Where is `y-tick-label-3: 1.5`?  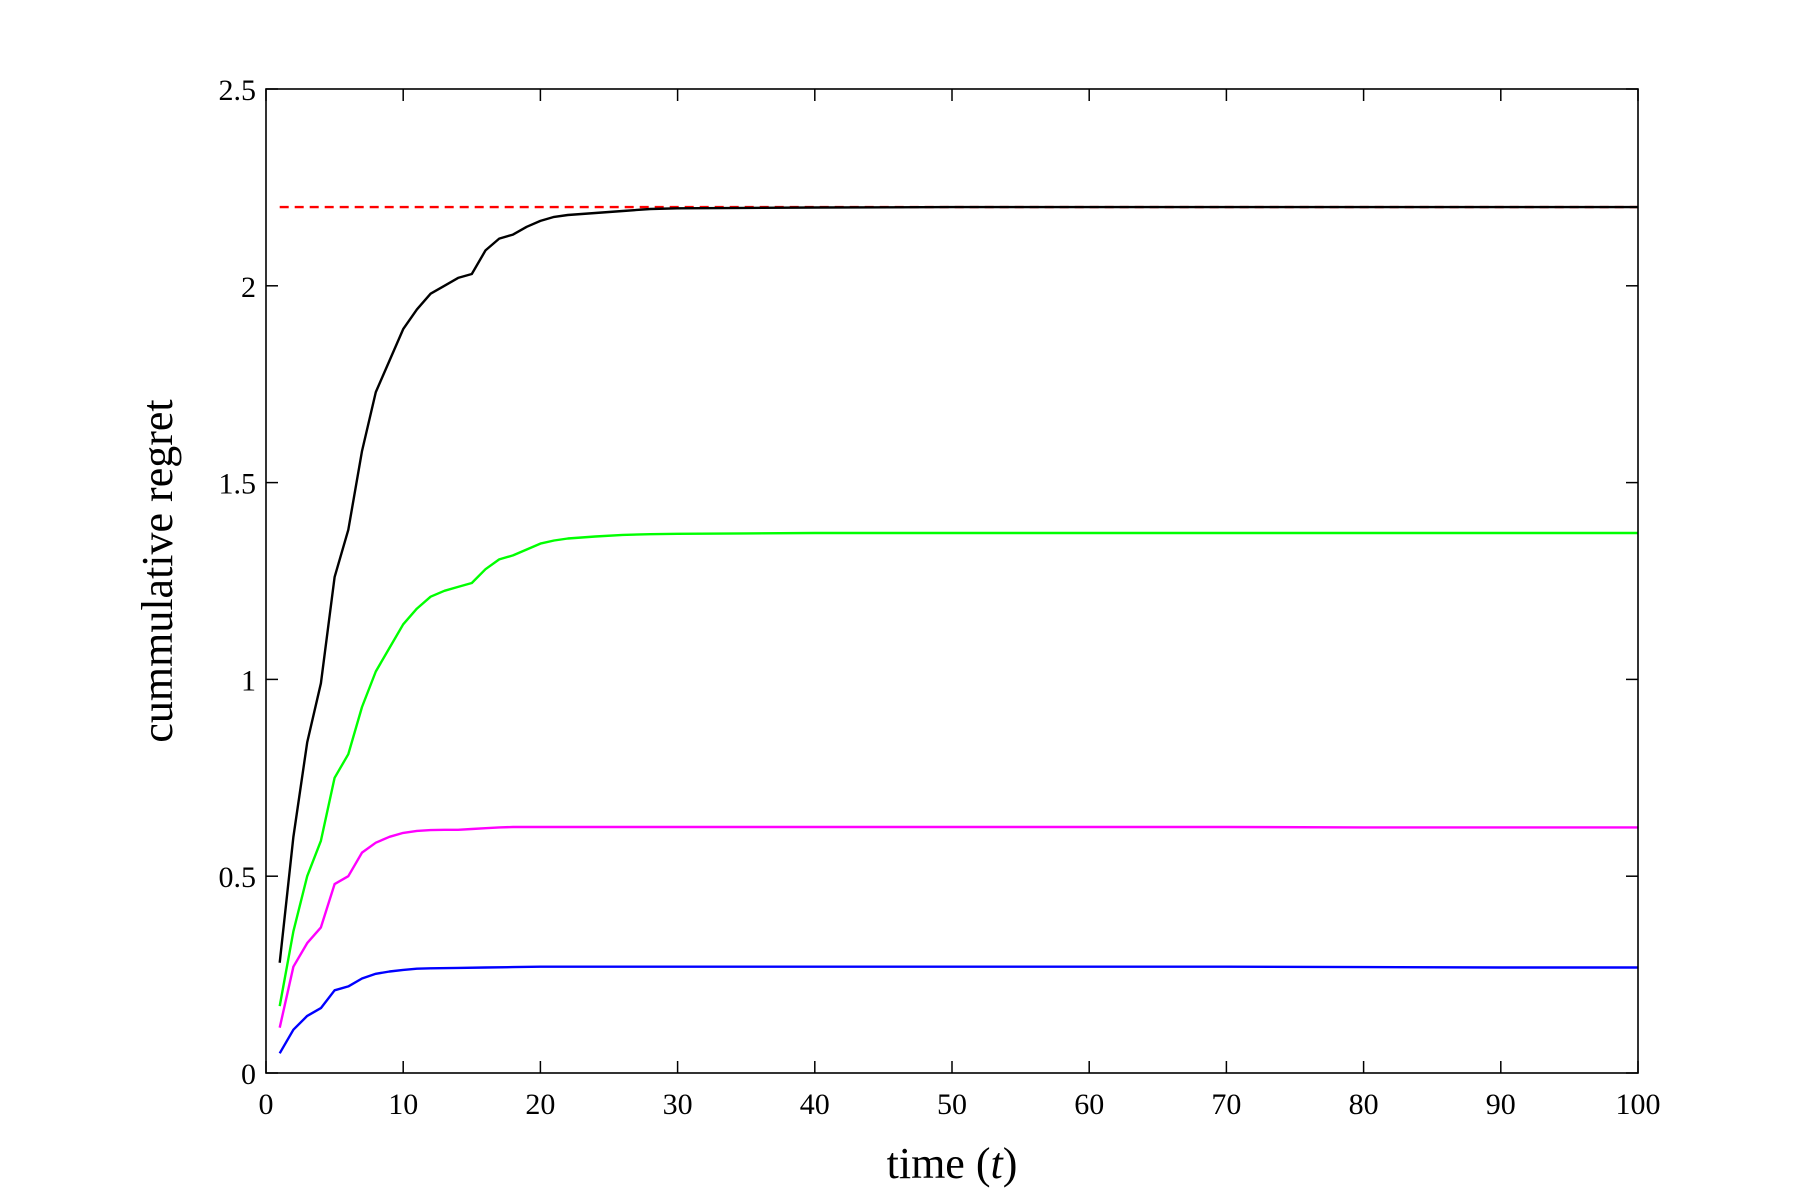
y-tick-label-3: 1.5 is located at coordinates (238, 484).